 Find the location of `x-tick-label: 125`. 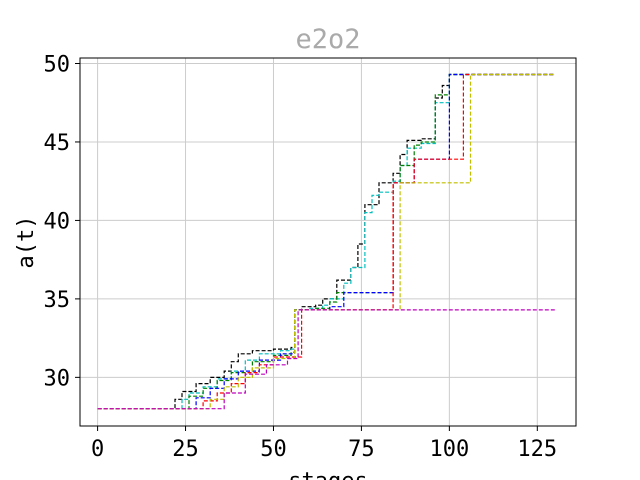

x-tick-label: 125 is located at coordinates (537, 449).